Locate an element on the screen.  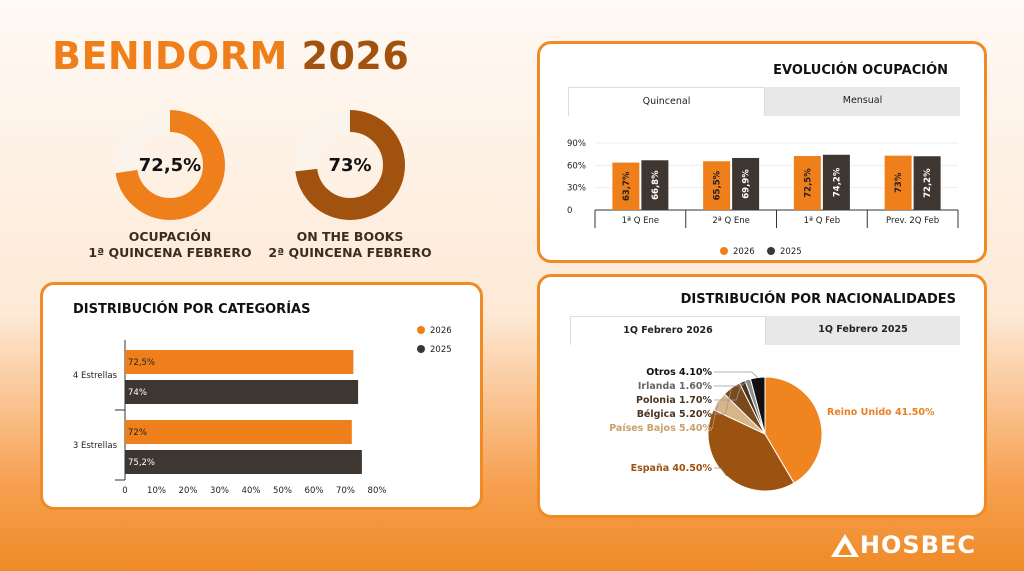
kpi-ocupacion: 72,5% OCUPACIÓN 1ª QUINCENA FEBRERO is located at coordinates (170, 183).